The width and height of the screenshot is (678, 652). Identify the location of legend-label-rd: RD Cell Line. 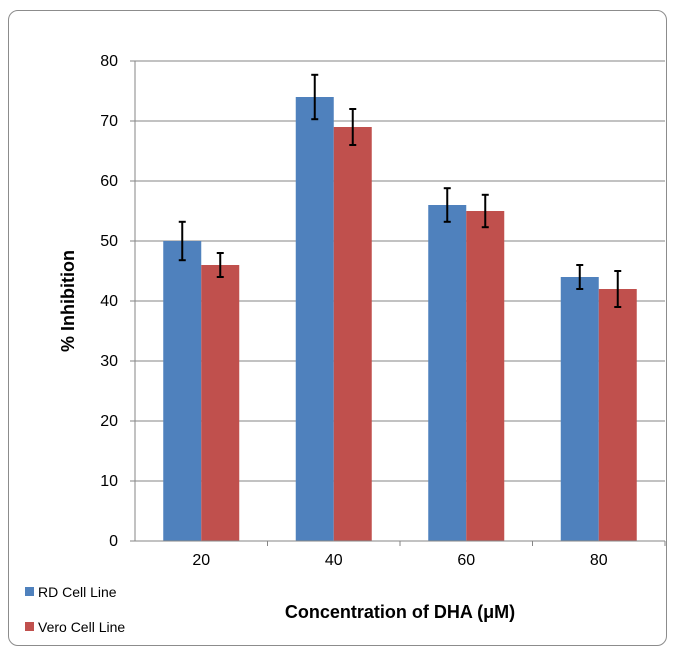
(77, 592).